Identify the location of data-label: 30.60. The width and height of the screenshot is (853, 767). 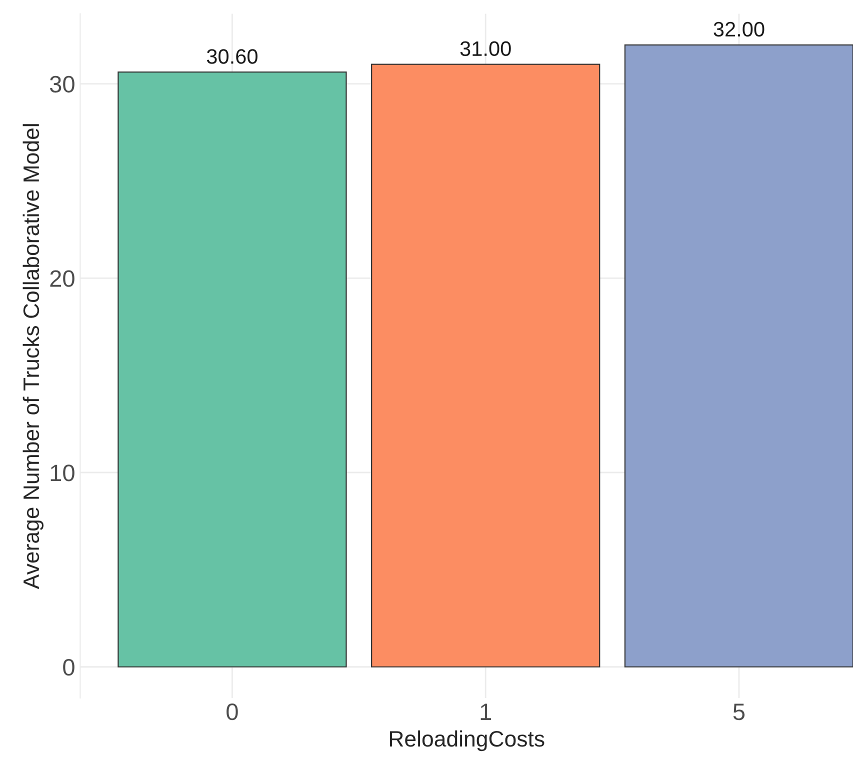
(232, 56).